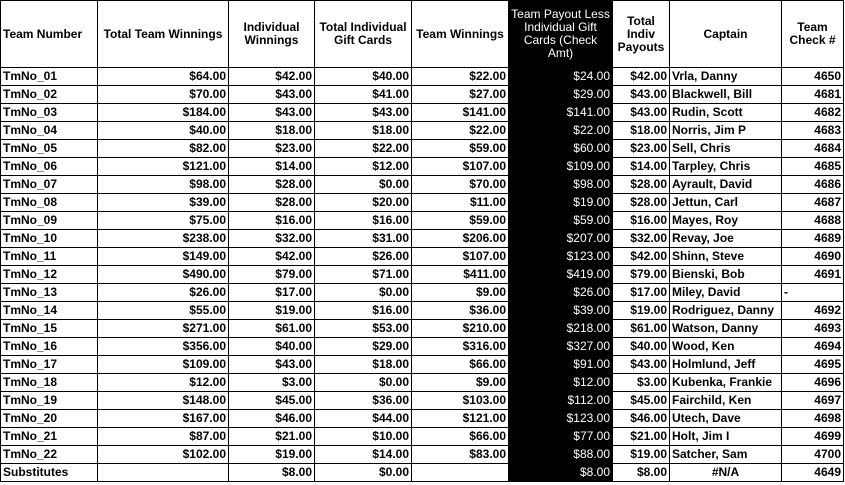  What do you see at coordinates (725, 454) in the screenshot?
I see `captain-cell: Satcher, Sam` at bounding box center [725, 454].